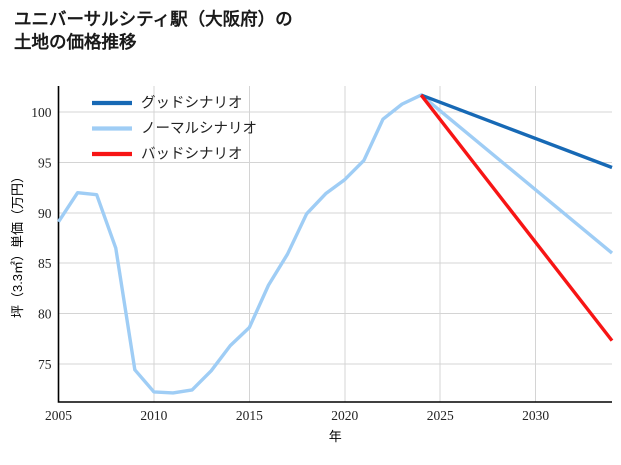 The width and height of the screenshot is (621, 465). What do you see at coordinates (153, 415) in the screenshot?
I see `x-axis-tick-label: 2010` at bounding box center [153, 415].